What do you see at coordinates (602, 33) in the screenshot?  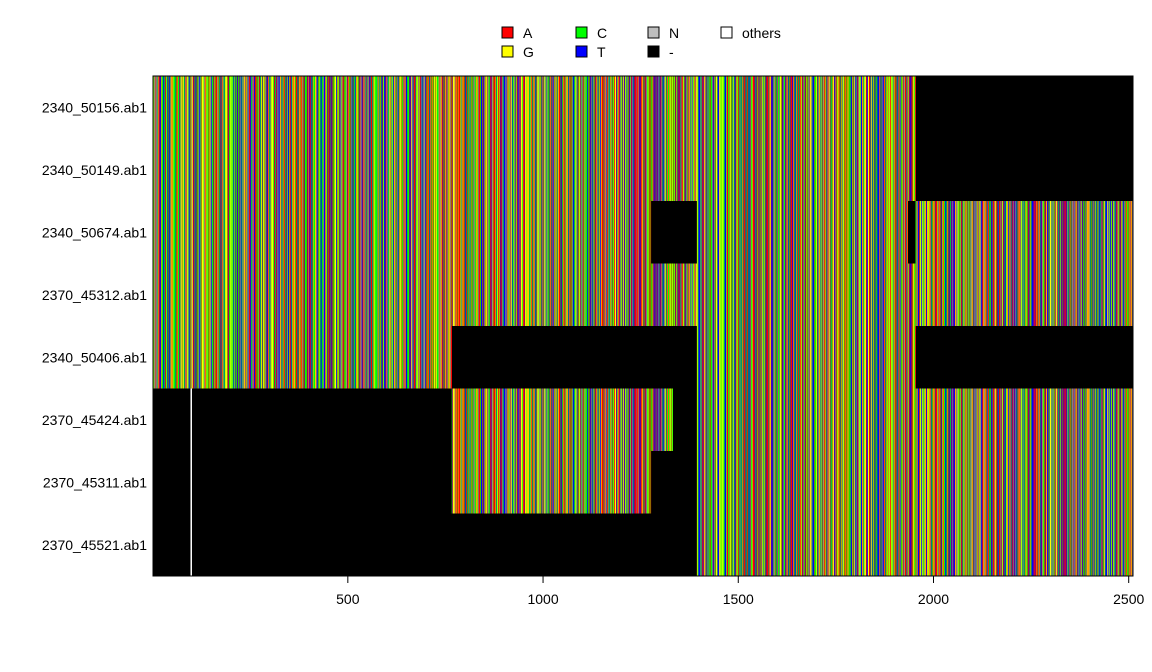 I see `legend-label: C` at bounding box center [602, 33].